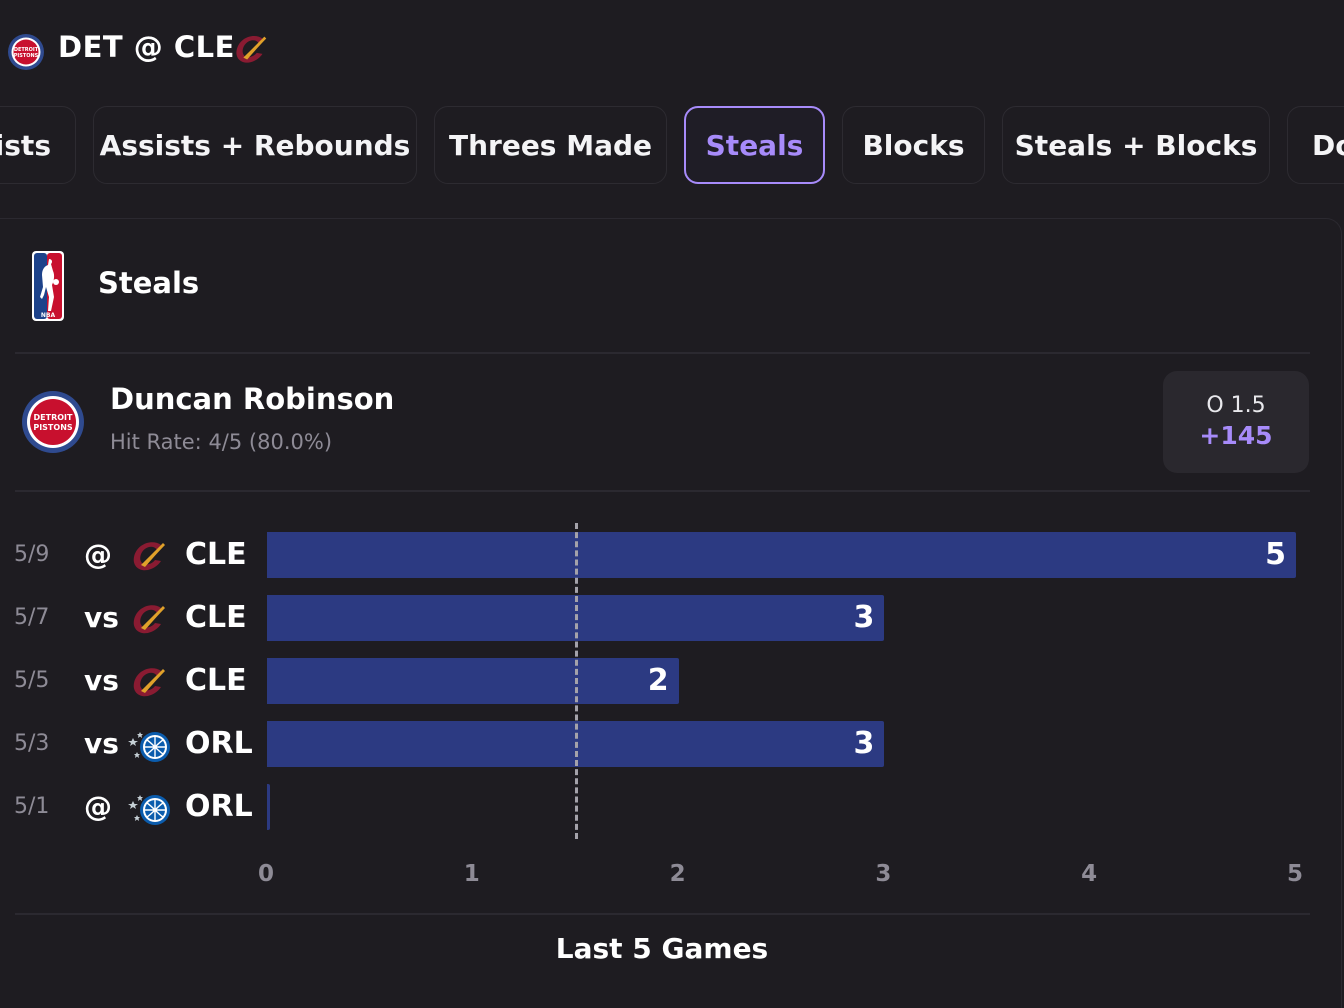  I want to click on game-date: 5/3, so click(32, 743).